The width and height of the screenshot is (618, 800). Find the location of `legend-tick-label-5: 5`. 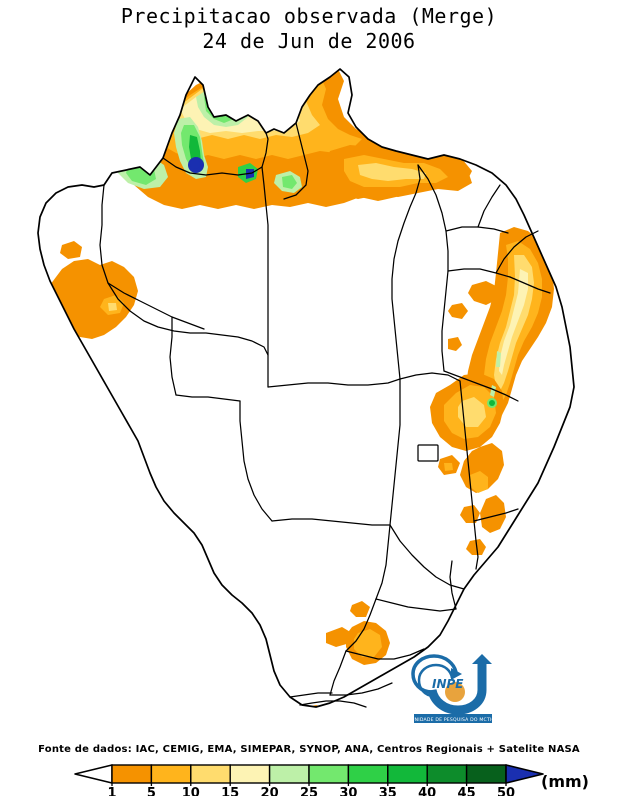

legend-tick-label-5: 5 is located at coordinates (151, 791).